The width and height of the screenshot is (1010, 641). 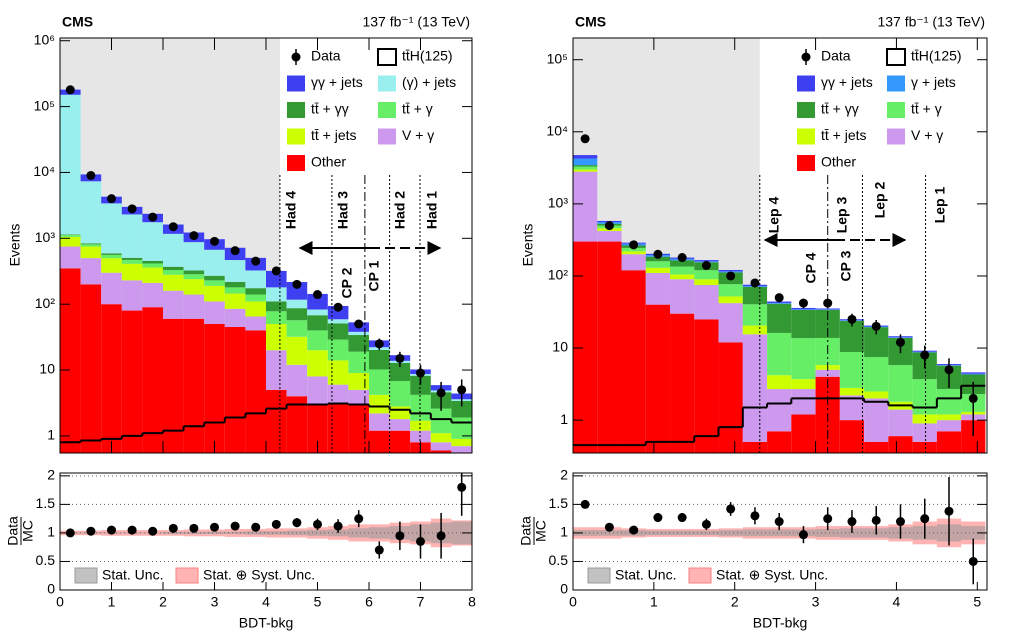 I want to click on y-tick-label: 1, so click(x=564, y=532).